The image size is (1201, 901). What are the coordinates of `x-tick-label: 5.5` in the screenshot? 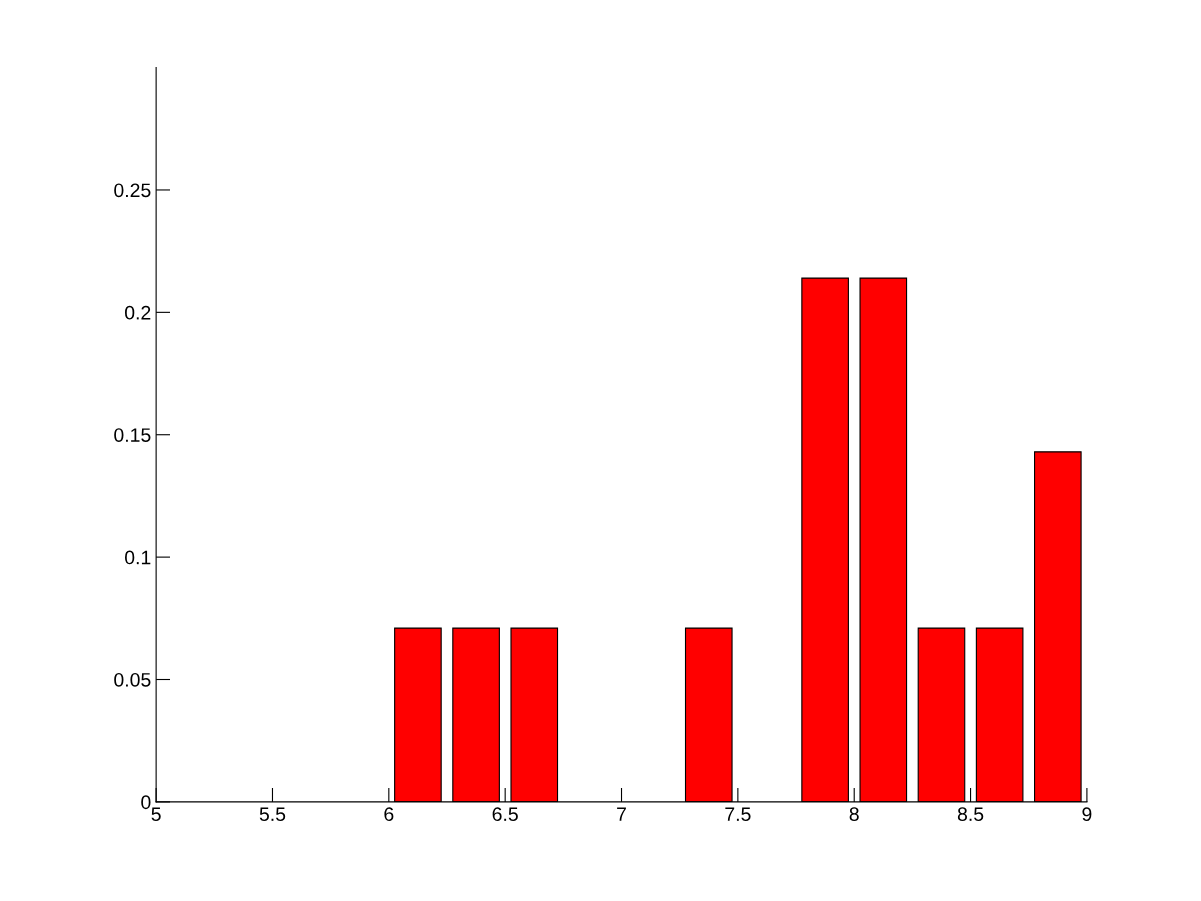 It's located at (272, 814).